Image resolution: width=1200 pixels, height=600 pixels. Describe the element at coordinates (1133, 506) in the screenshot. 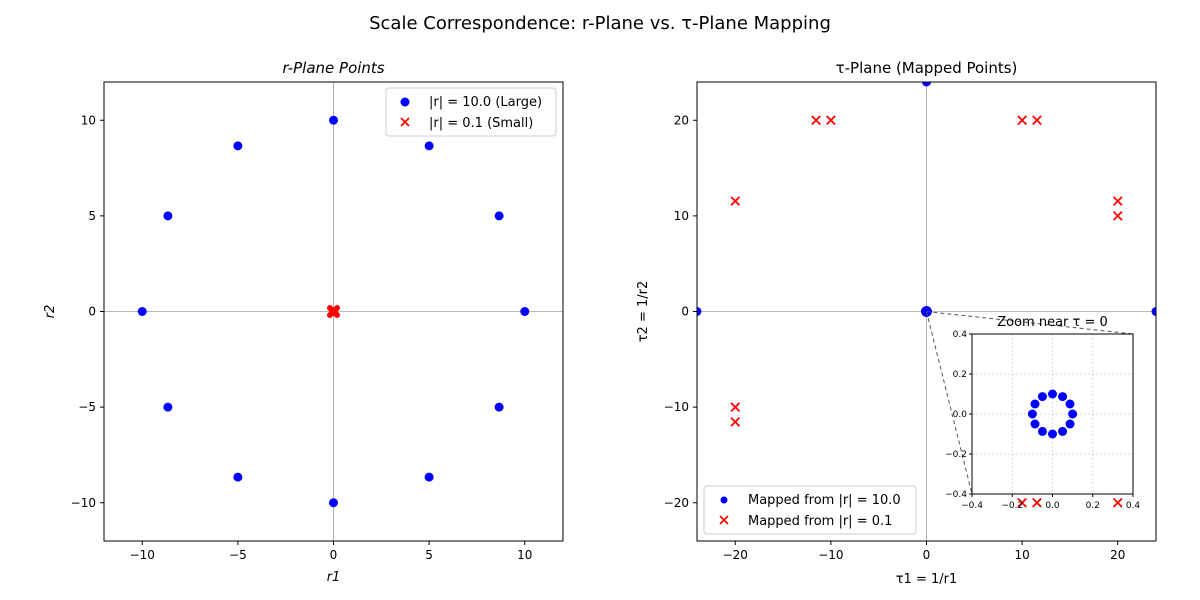

I see `inset-xtick-label: 0.4` at that location.